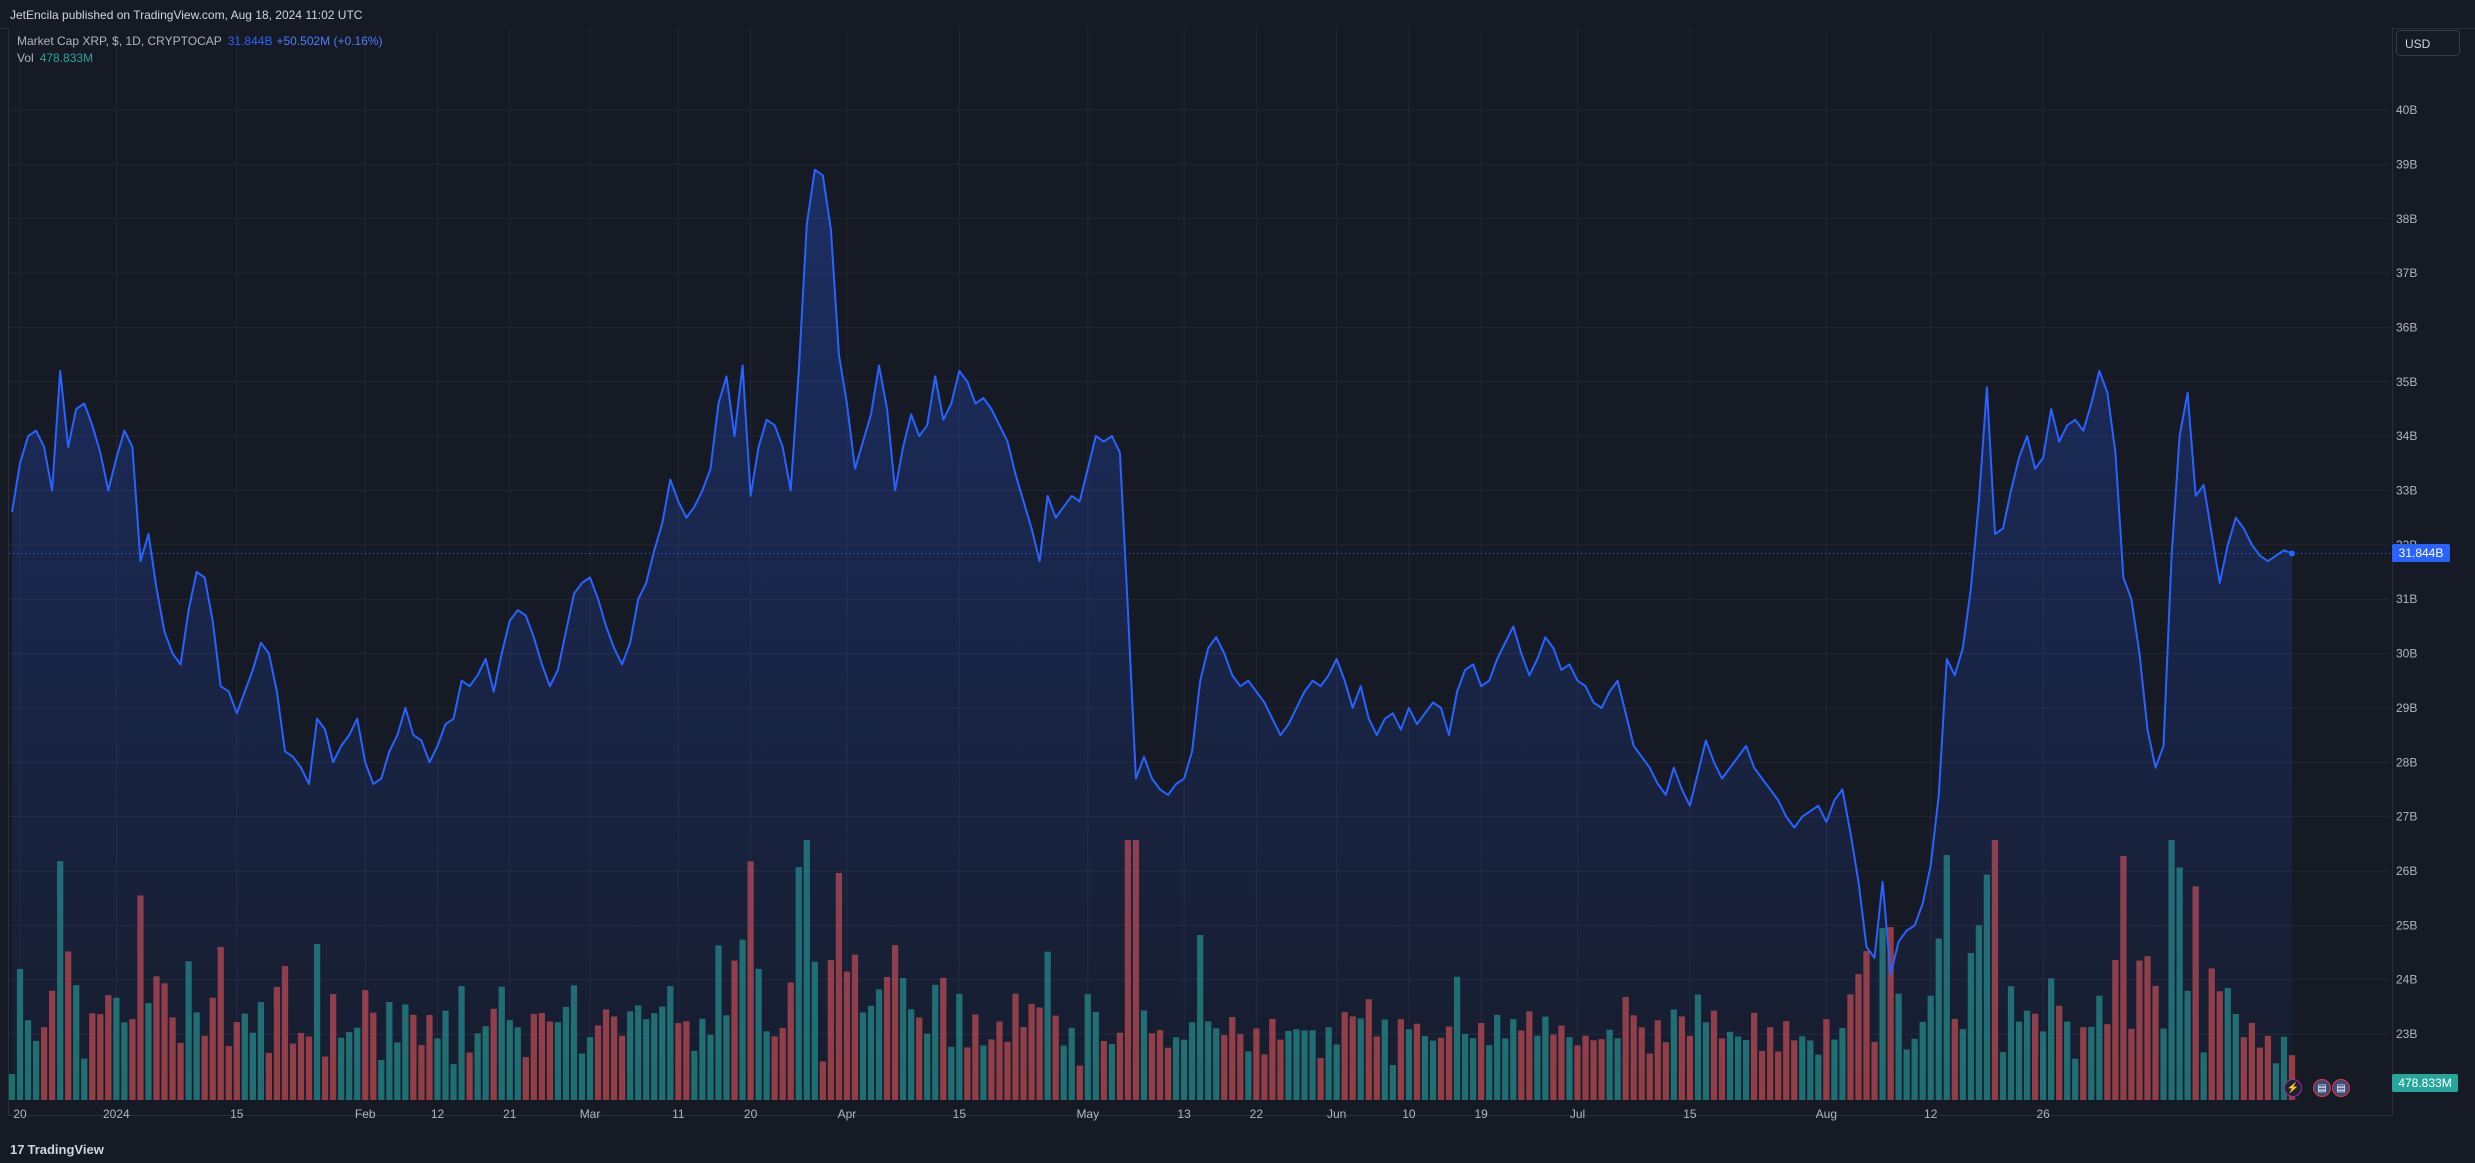  Describe the element at coordinates (2406, 708) in the screenshot. I see `y-tick-label: 29B` at that location.